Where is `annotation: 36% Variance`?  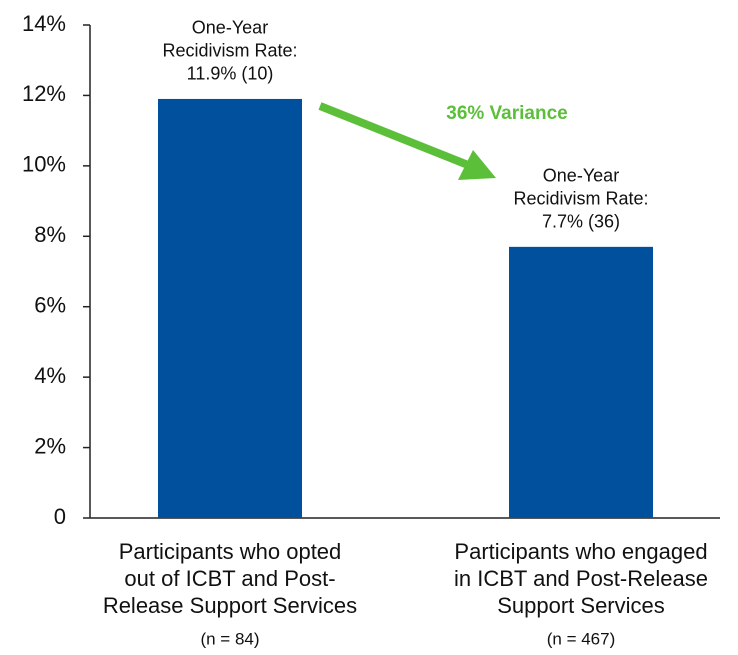 annotation: 36% Variance is located at coordinates (506, 113).